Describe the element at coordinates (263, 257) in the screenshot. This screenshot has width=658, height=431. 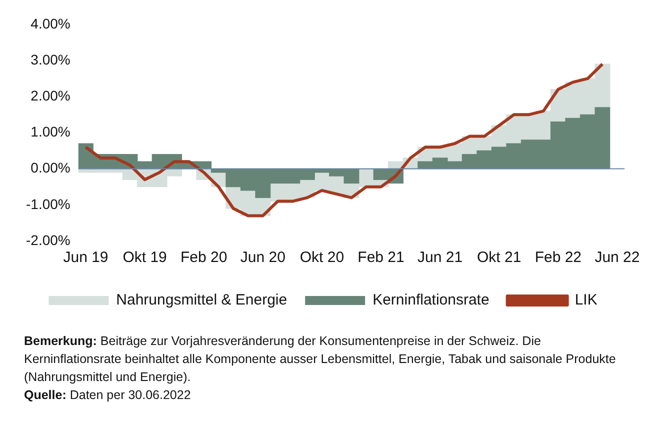
I see `x-tick-label: Jun 20` at that location.